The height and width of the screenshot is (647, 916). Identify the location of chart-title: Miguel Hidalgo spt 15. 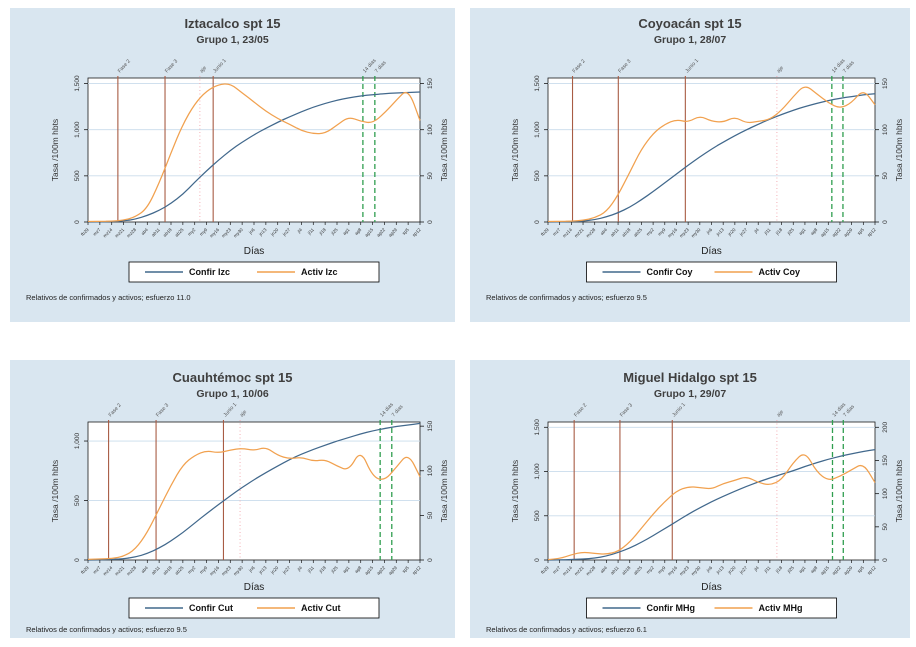
(690, 377).